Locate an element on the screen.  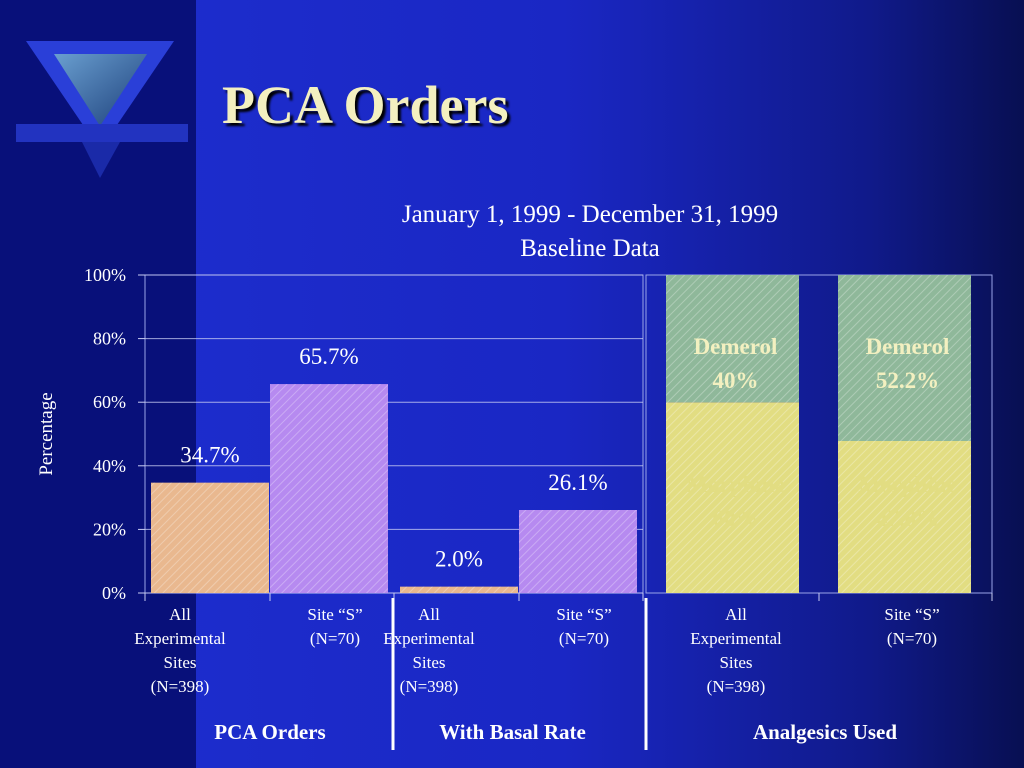
date-range-text: January 1, 1999 - December 31, 1999 is located at coordinates (590, 214).